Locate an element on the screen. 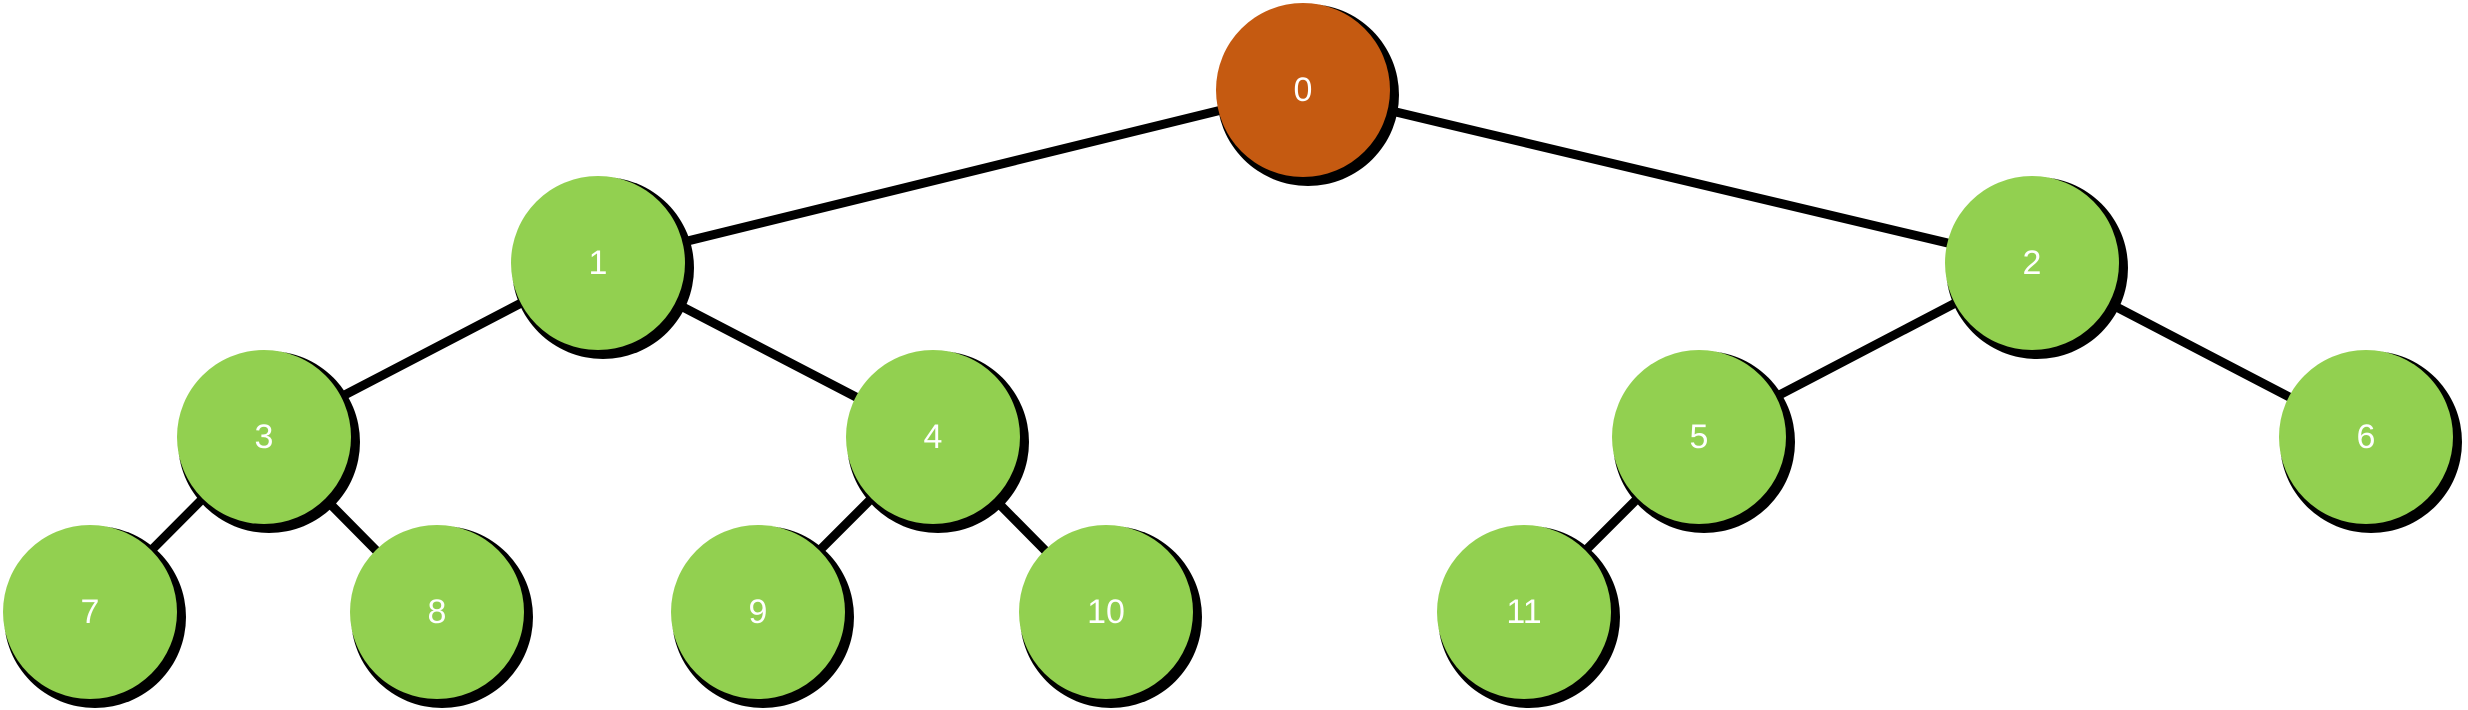 The image size is (2468, 710). node-label: 6 is located at coordinates (2366, 437).